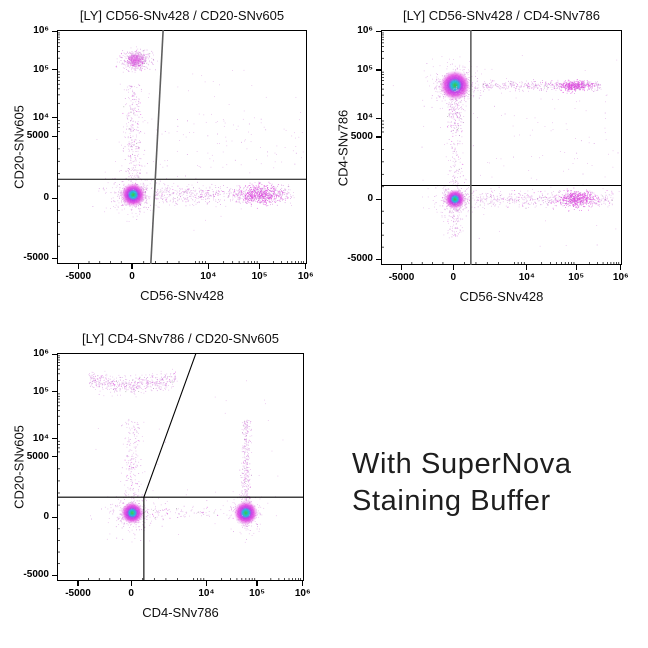 This screenshot has height=648, width=648. Describe the element at coordinates (182, 15) in the screenshot. I see `plot-title: [LY] CD56-SNv428 / CD20-SNv605` at that location.